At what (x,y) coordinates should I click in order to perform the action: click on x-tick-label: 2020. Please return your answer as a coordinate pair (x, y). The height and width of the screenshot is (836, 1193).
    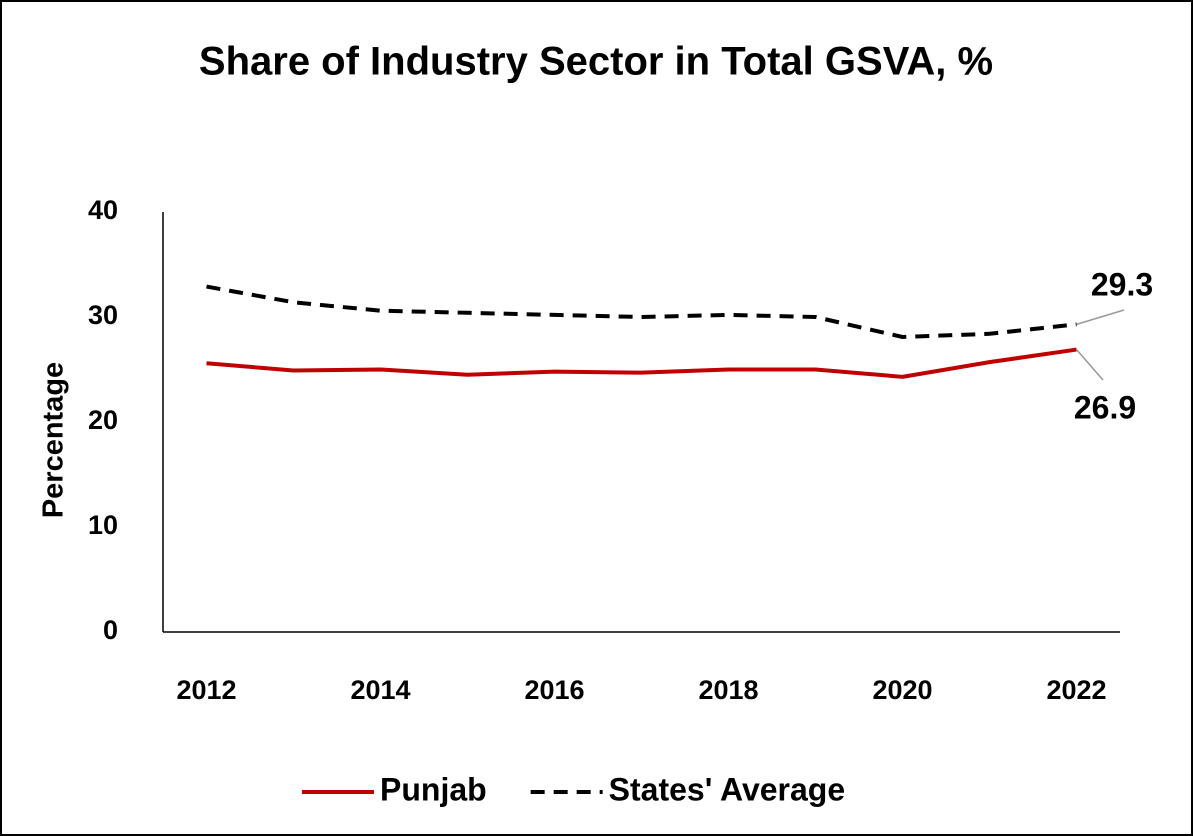
    Looking at the image, I should click on (902, 690).